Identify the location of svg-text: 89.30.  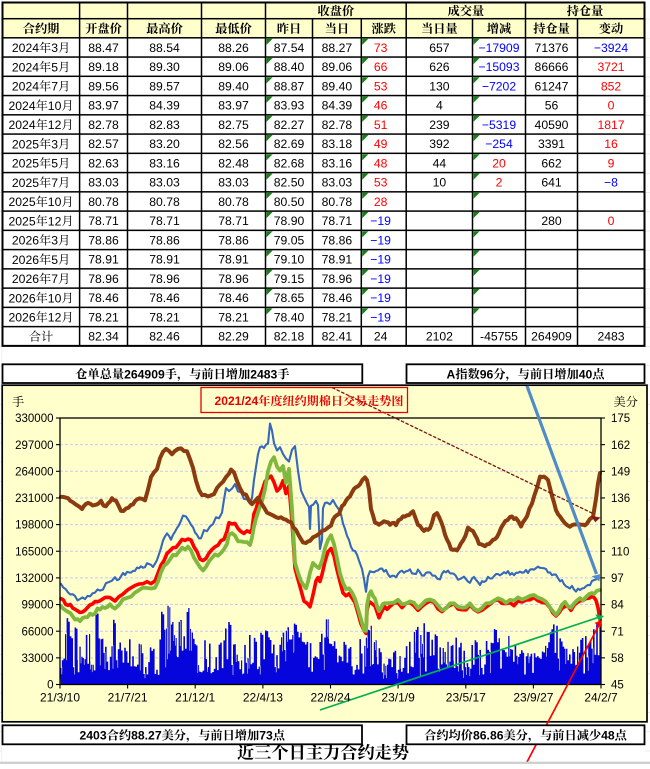
(164, 67).